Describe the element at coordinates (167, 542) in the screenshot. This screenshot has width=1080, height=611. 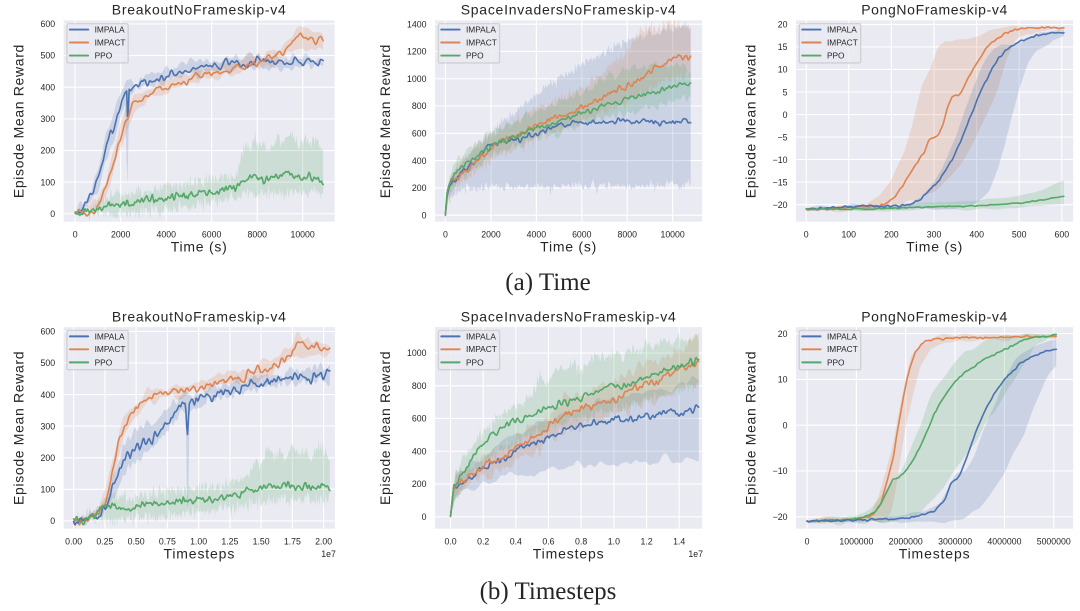
I see `svg-text: 0.75` at that location.